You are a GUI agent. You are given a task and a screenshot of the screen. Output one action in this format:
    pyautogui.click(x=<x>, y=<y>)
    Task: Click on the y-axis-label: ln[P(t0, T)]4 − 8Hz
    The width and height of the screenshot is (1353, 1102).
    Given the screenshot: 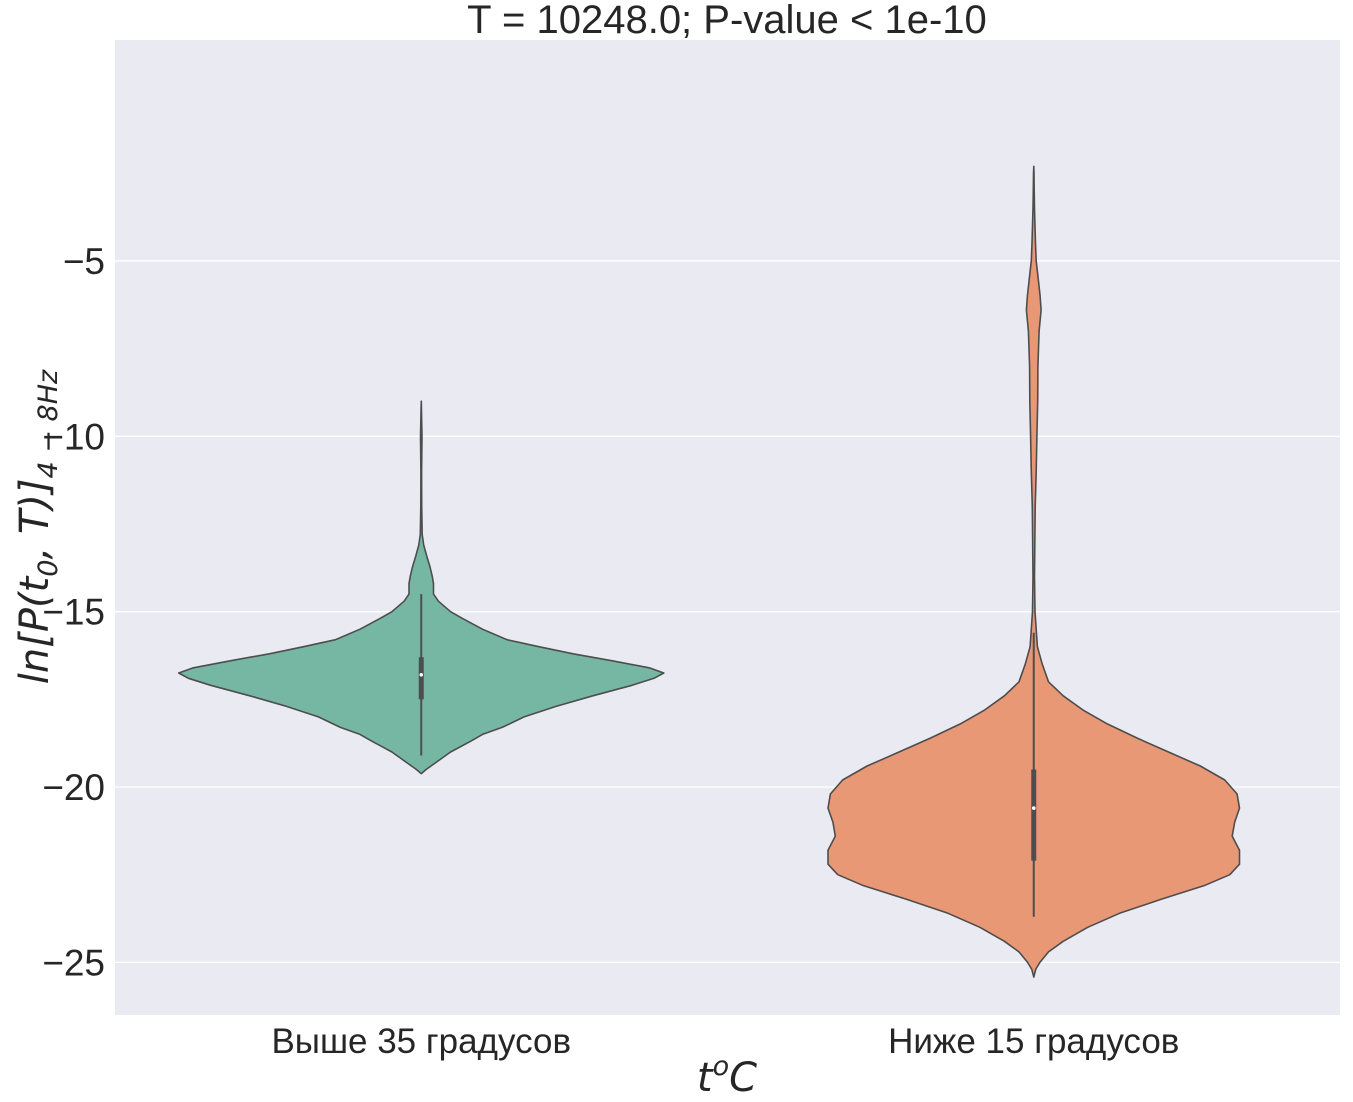 What is the action you would take?
    pyautogui.click(x=38, y=526)
    